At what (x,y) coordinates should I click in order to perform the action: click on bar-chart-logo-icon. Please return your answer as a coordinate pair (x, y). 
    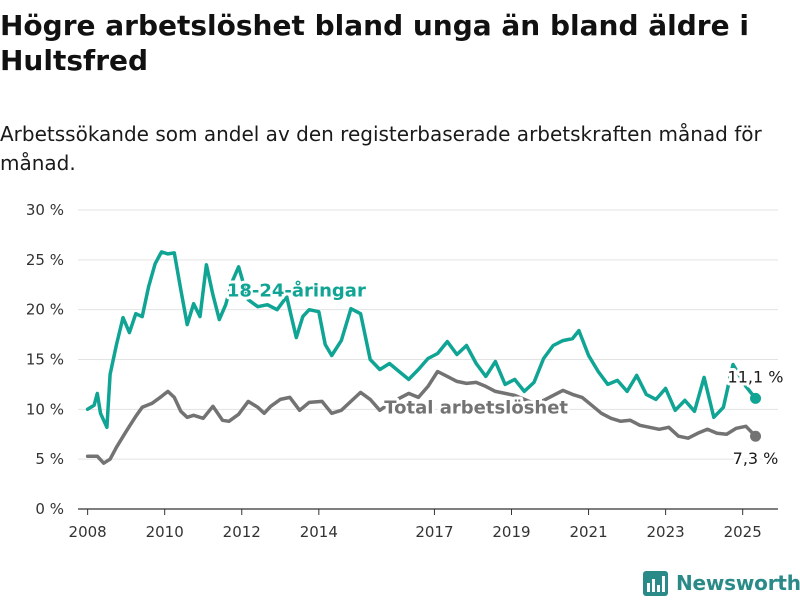
    Looking at the image, I should click on (655, 583).